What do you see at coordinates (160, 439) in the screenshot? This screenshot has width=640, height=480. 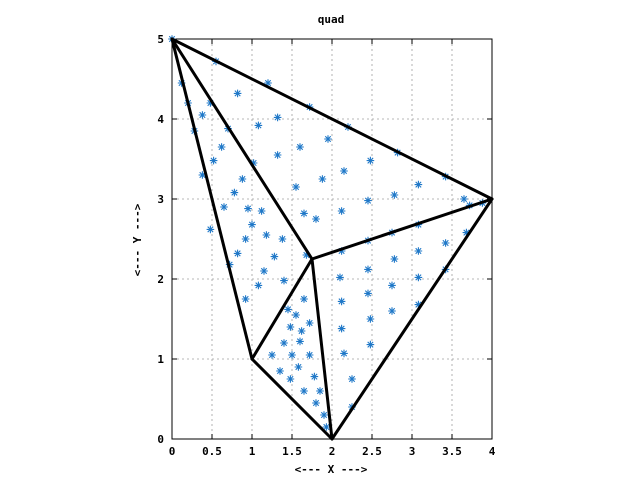 I see `y-tick-label: 0` at bounding box center [160, 439].